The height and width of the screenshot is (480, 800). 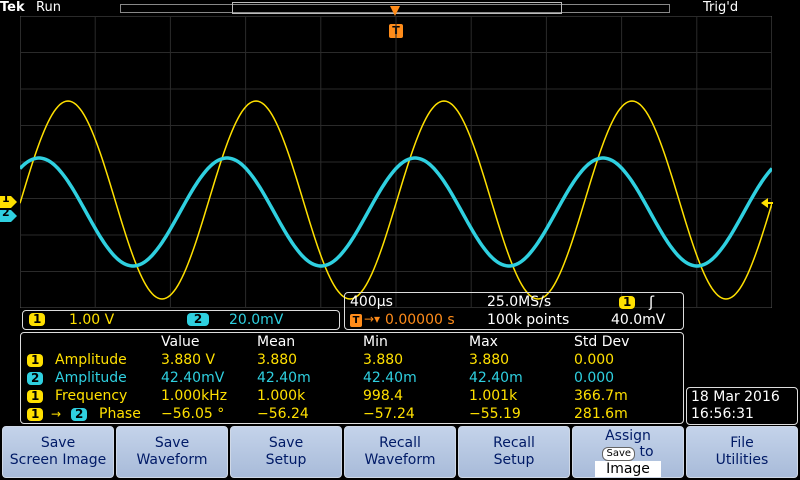 I want to click on measurement-source-badge: 2, so click(x=35, y=378).